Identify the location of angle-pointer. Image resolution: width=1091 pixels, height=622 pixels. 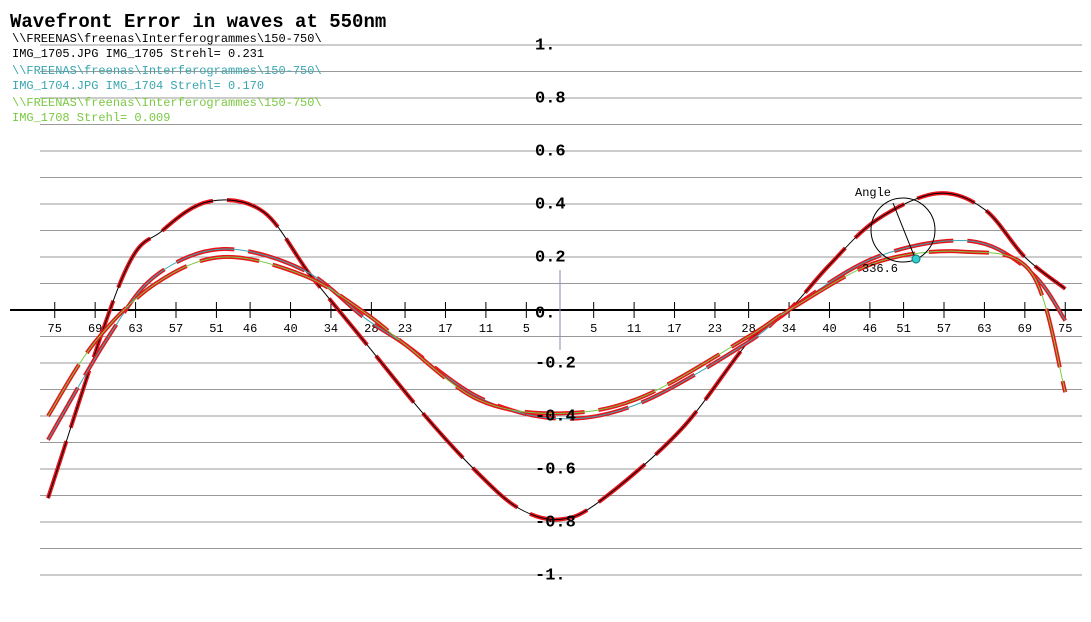
(904, 230).